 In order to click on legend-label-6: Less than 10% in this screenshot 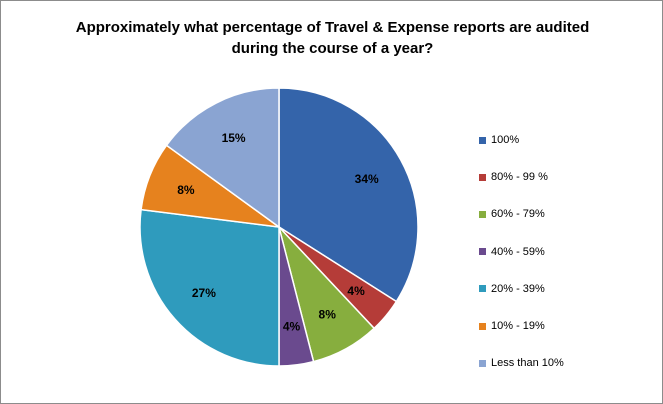, I will do `click(527, 363)`.